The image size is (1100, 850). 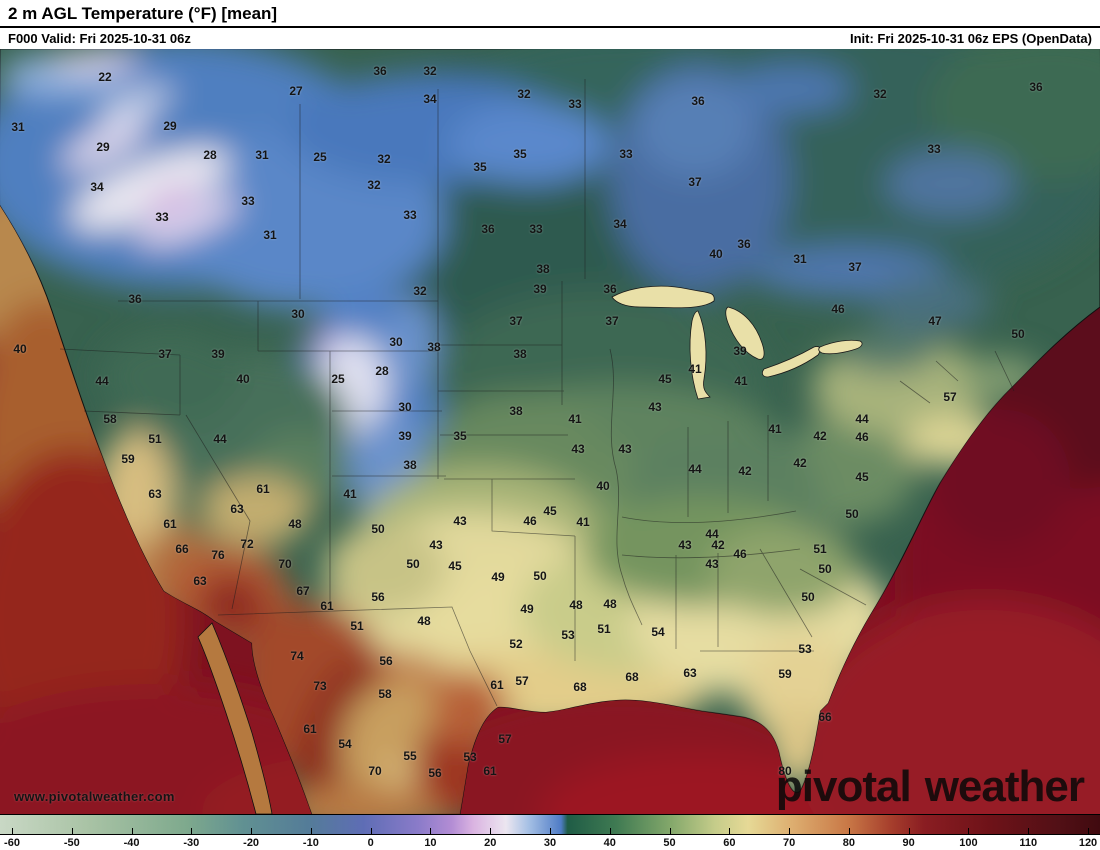 I want to click on temp-label: 22, so click(x=105, y=77).